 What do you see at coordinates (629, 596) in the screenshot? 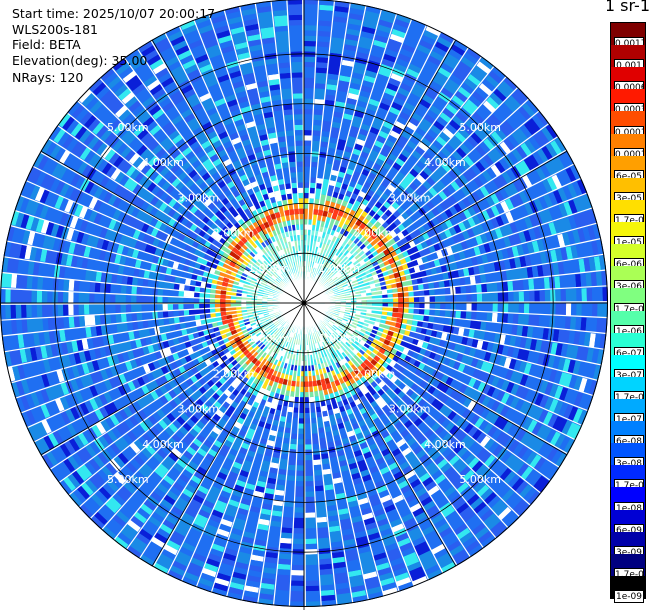
I see `colorbar-tick-label: 1e-09` at bounding box center [629, 596].